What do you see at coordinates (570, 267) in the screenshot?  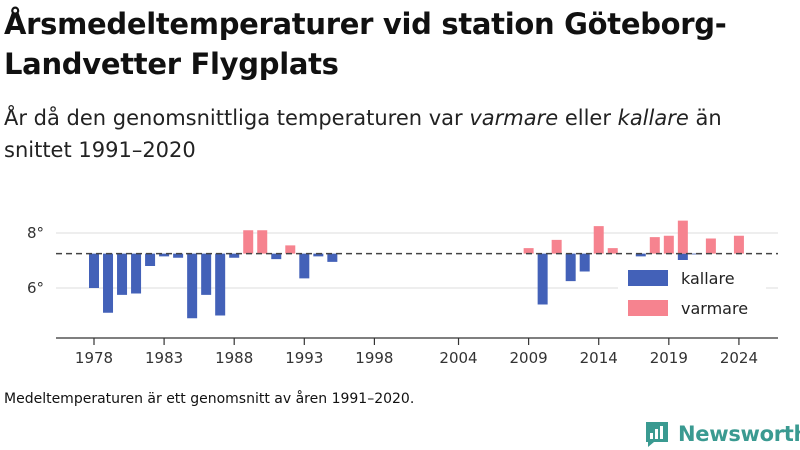 I see `bar-kallare-2012` at bounding box center [570, 267].